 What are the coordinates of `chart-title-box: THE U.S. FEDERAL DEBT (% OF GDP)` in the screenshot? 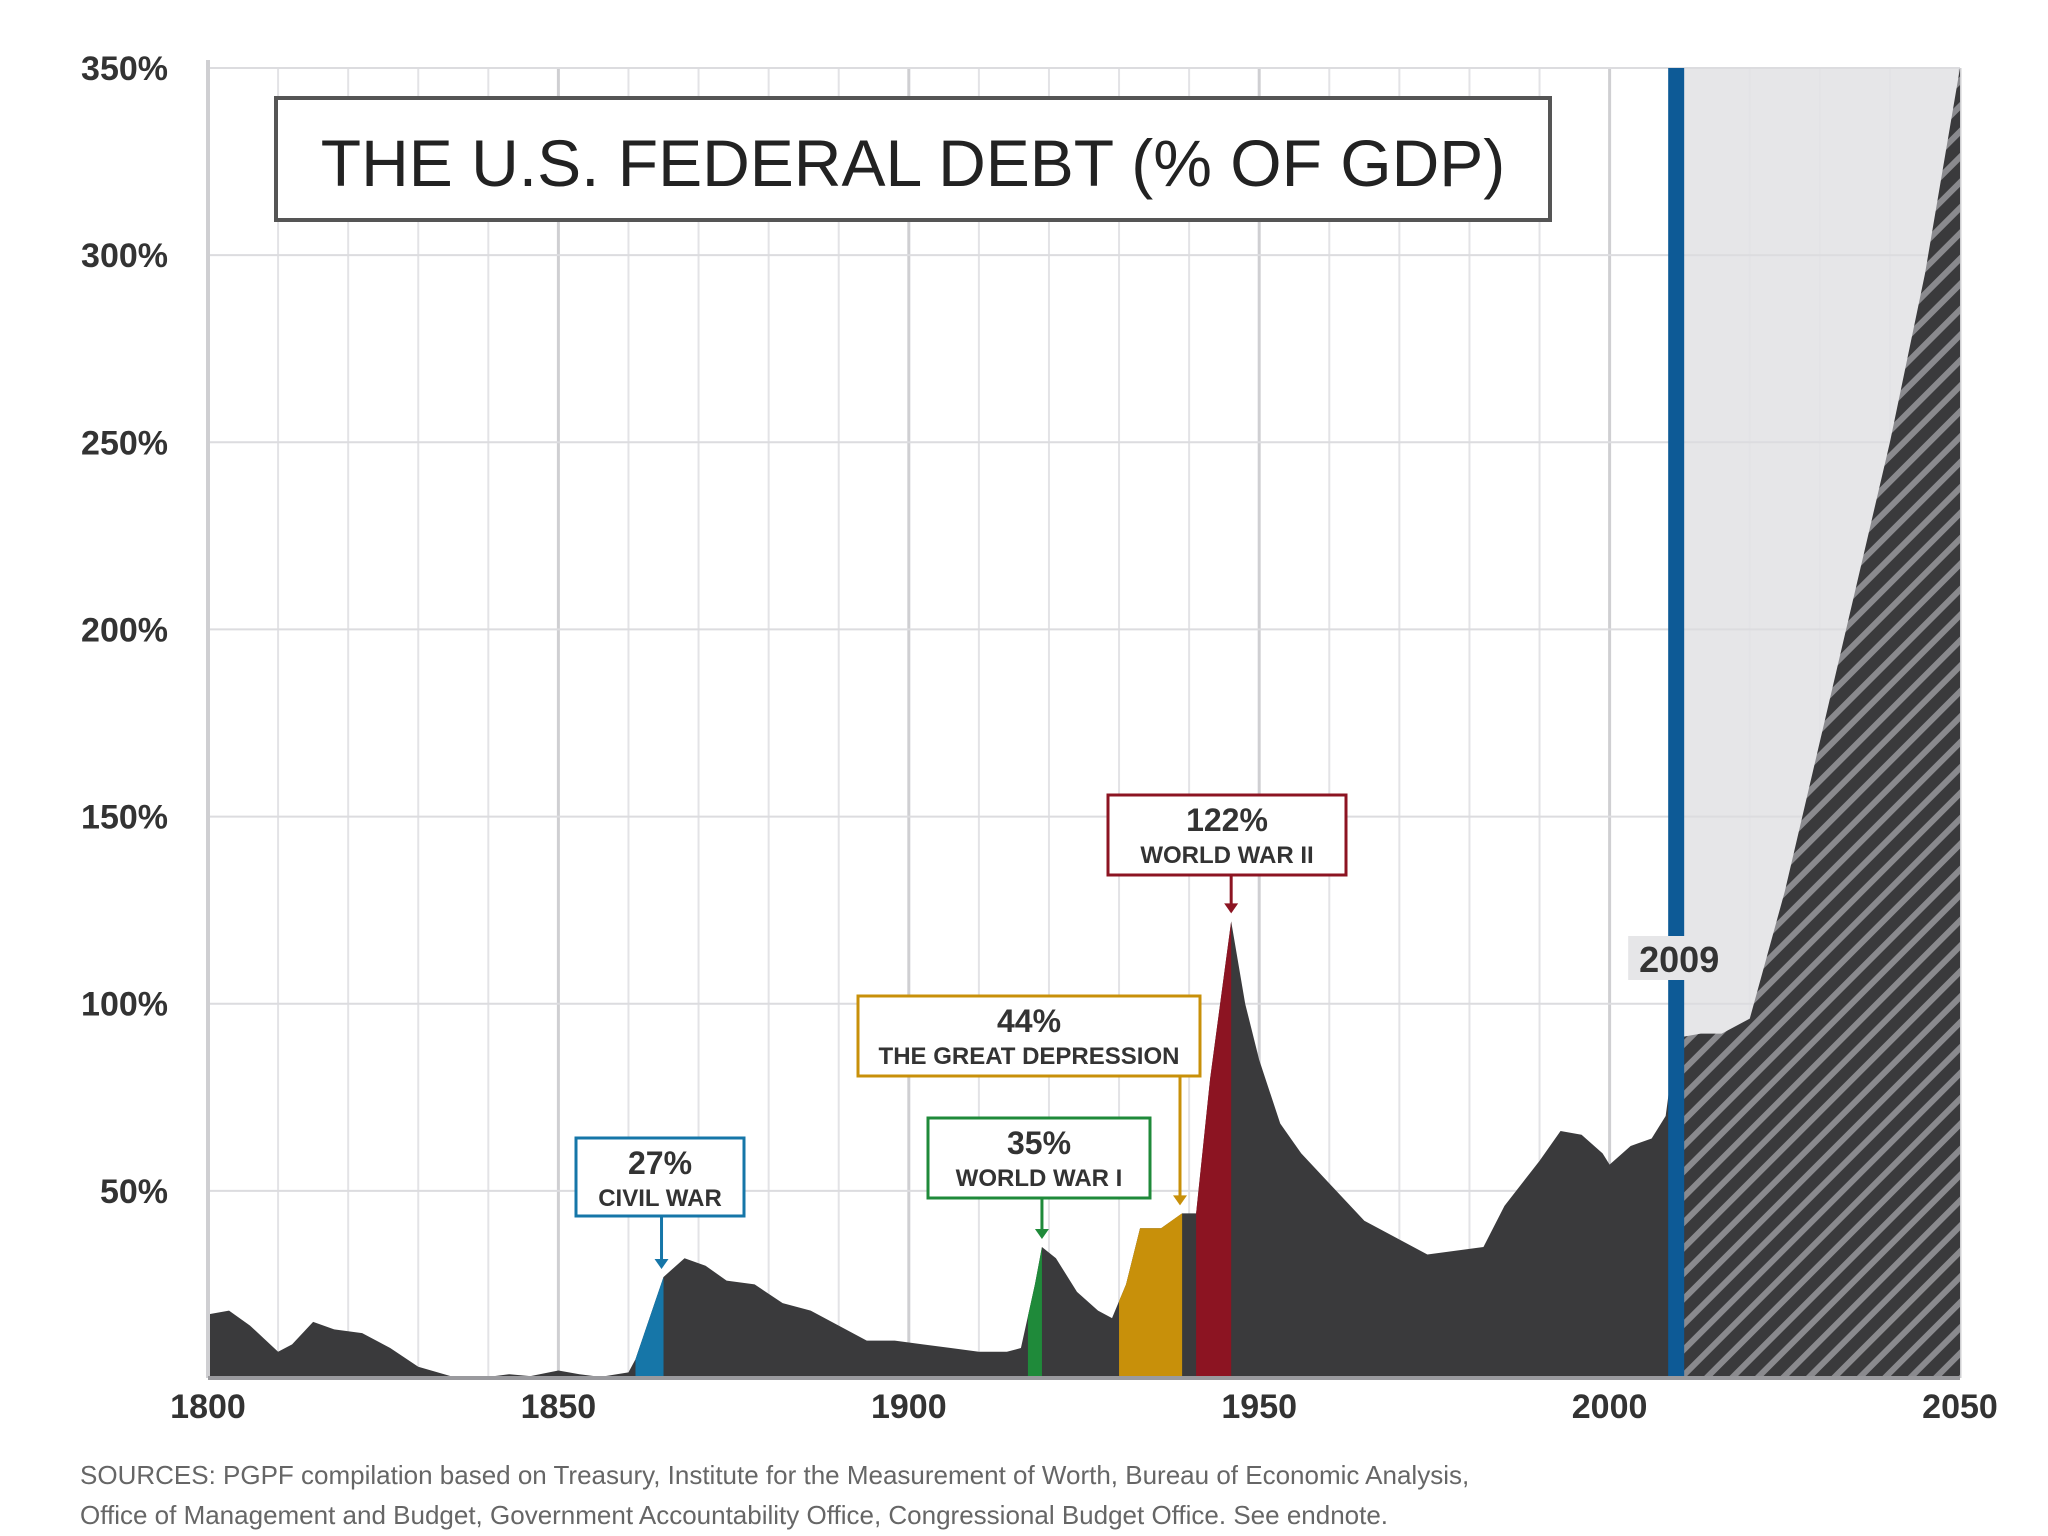 It's located at (913, 159).